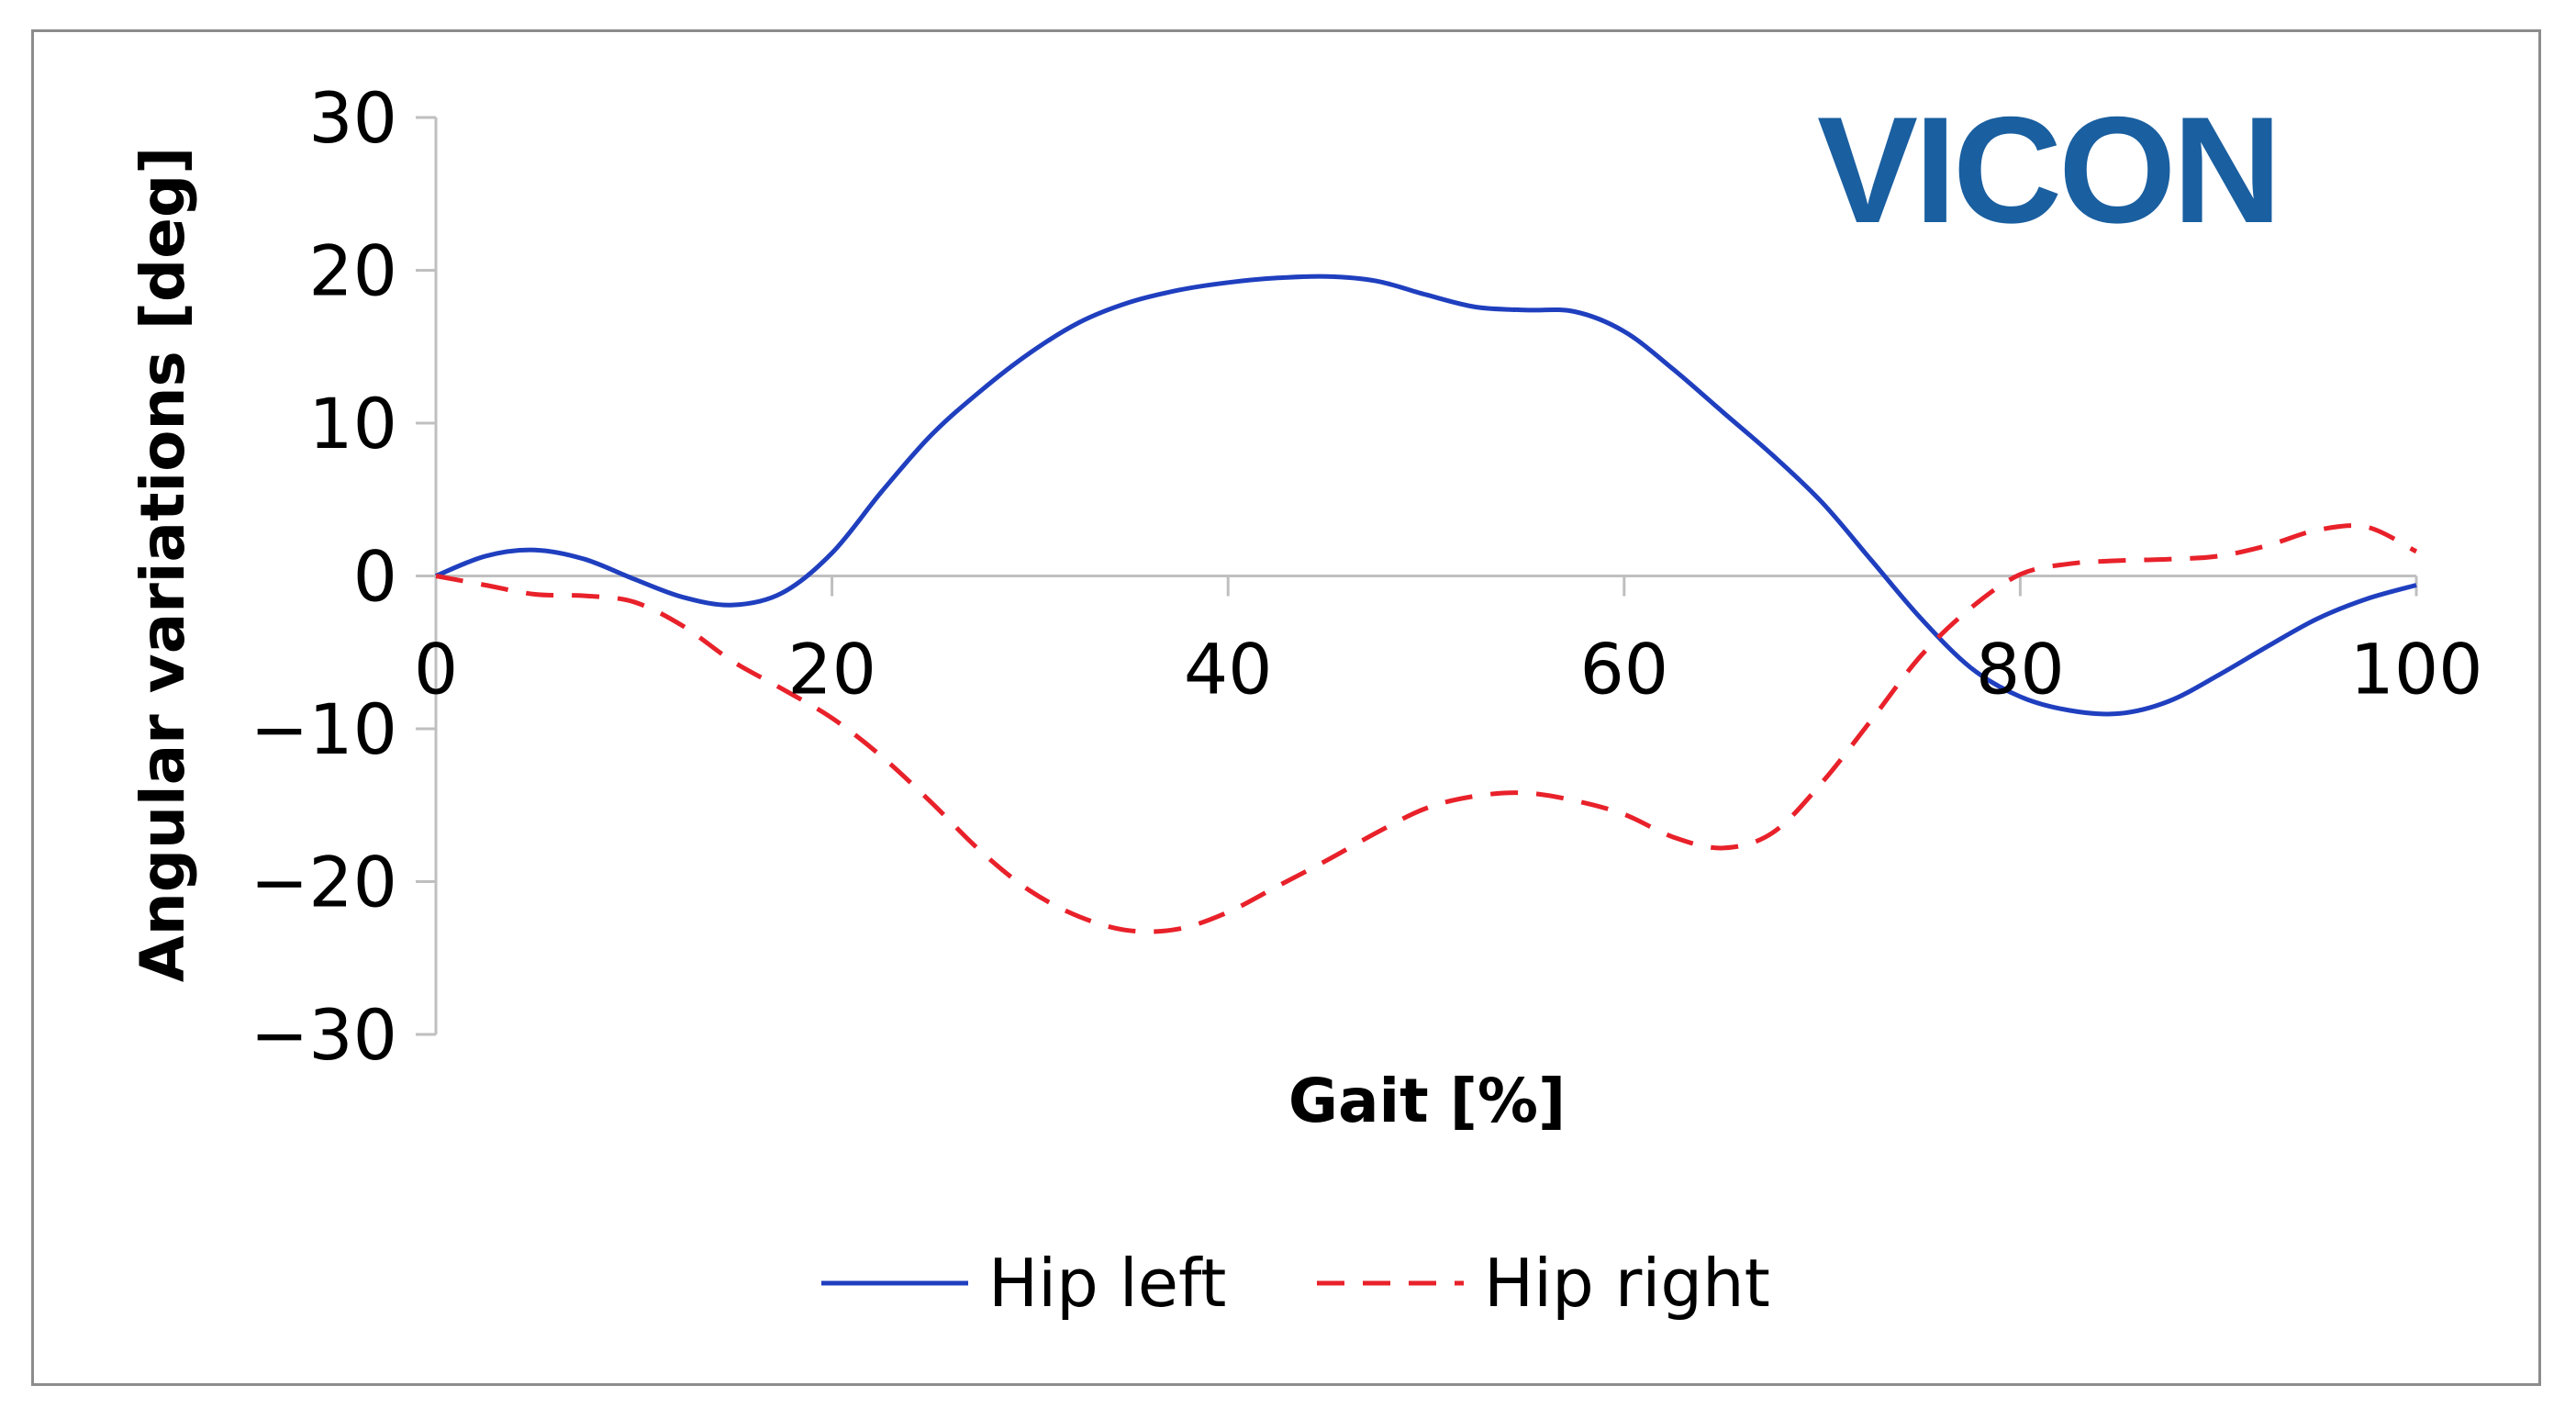 The height and width of the screenshot is (1419, 2576). I want to click on x-tick-label: 20, so click(831, 669).